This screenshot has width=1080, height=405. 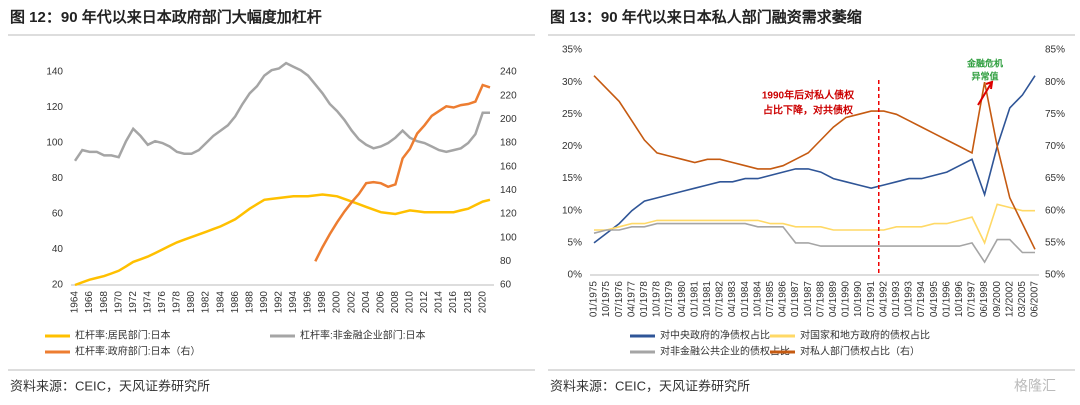 What do you see at coordinates (896, 299) in the screenshot?
I see `x-tick-label: 01/1993` at bounding box center [896, 299].